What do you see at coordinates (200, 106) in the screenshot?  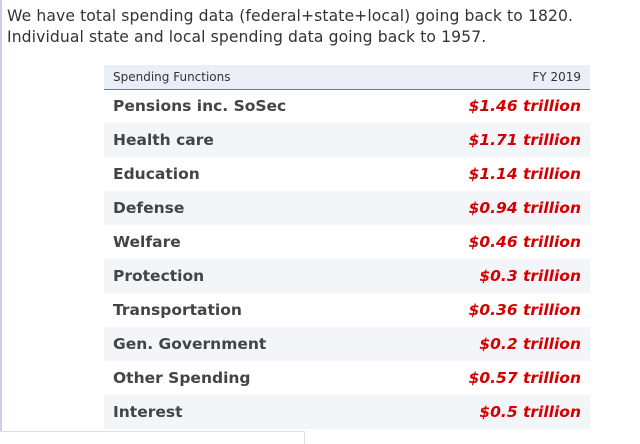 I see `row-function-label: Pensions inc. SoSec` at bounding box center [200, 106].